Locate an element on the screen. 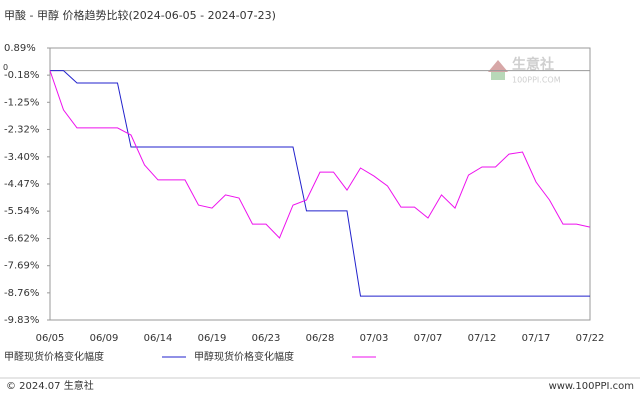 The image size is (640, 400). x-tick-label: 06/23 is located at coordinates (266, 338).